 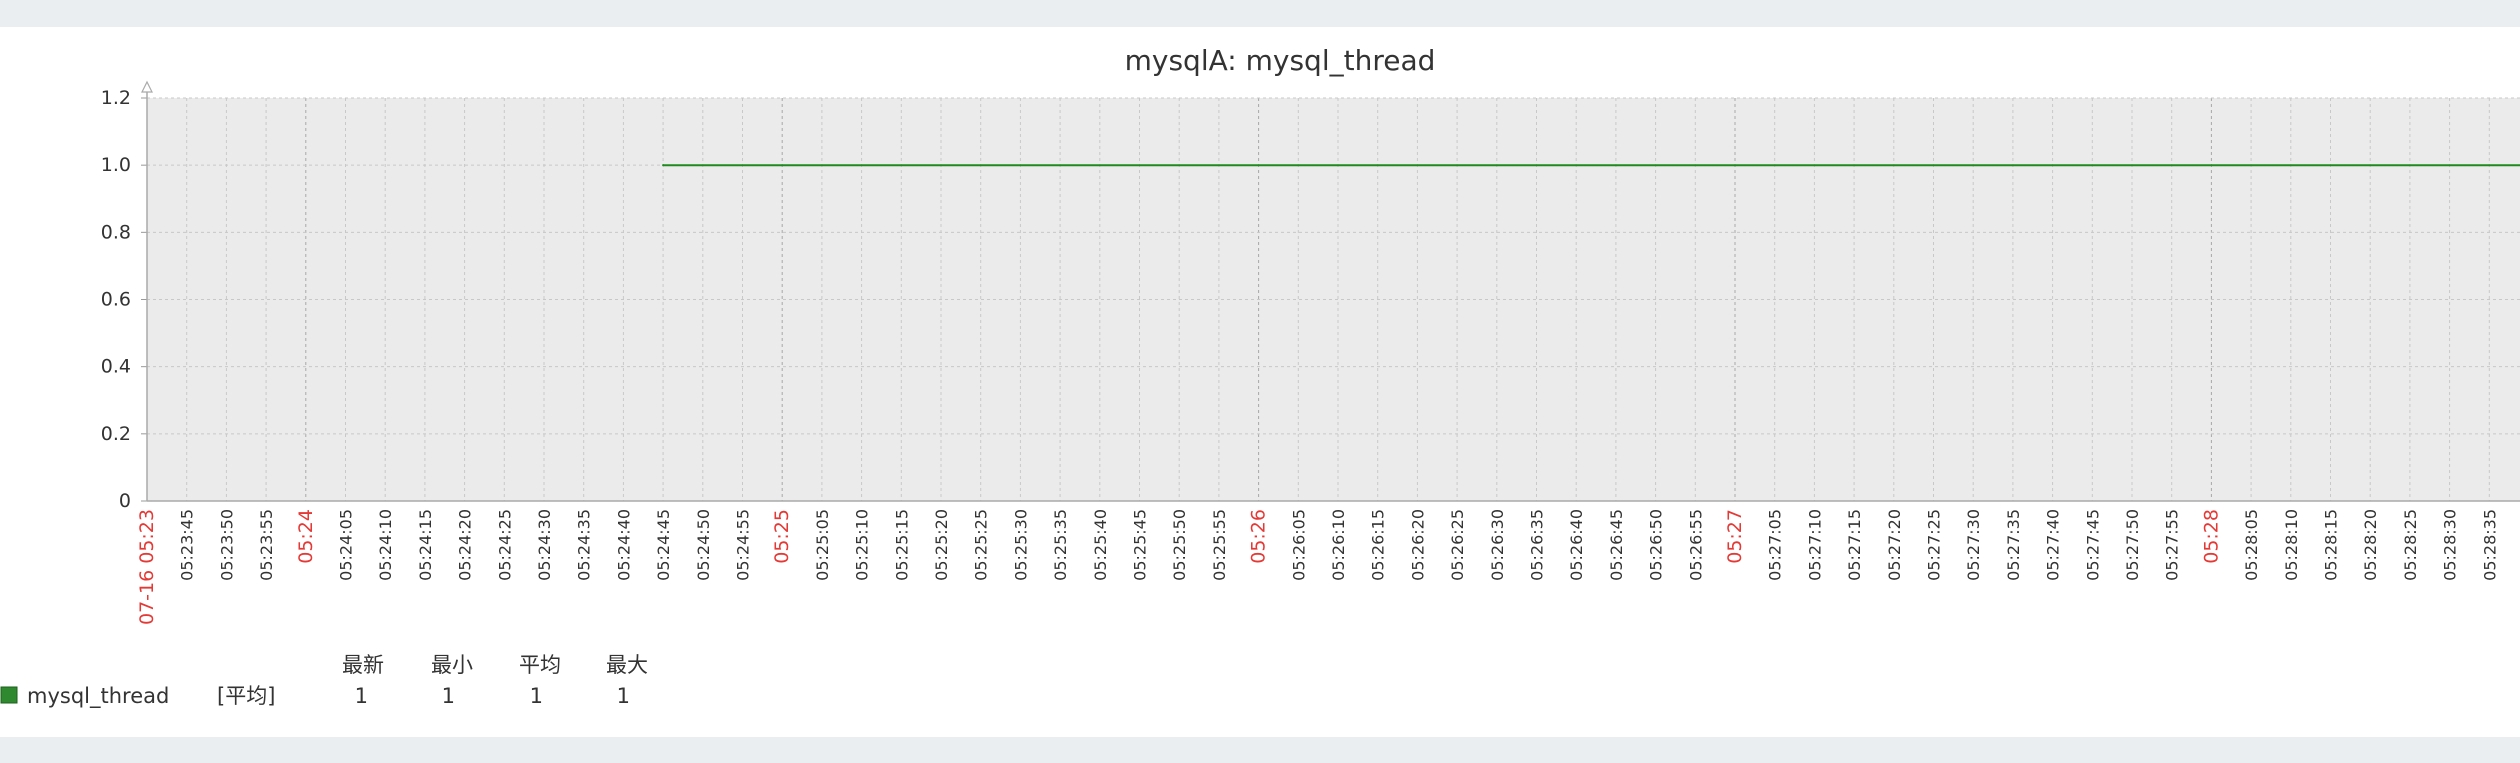 I want to click on x-tick-label: 05:27:20, so click(x=1894, y=545).